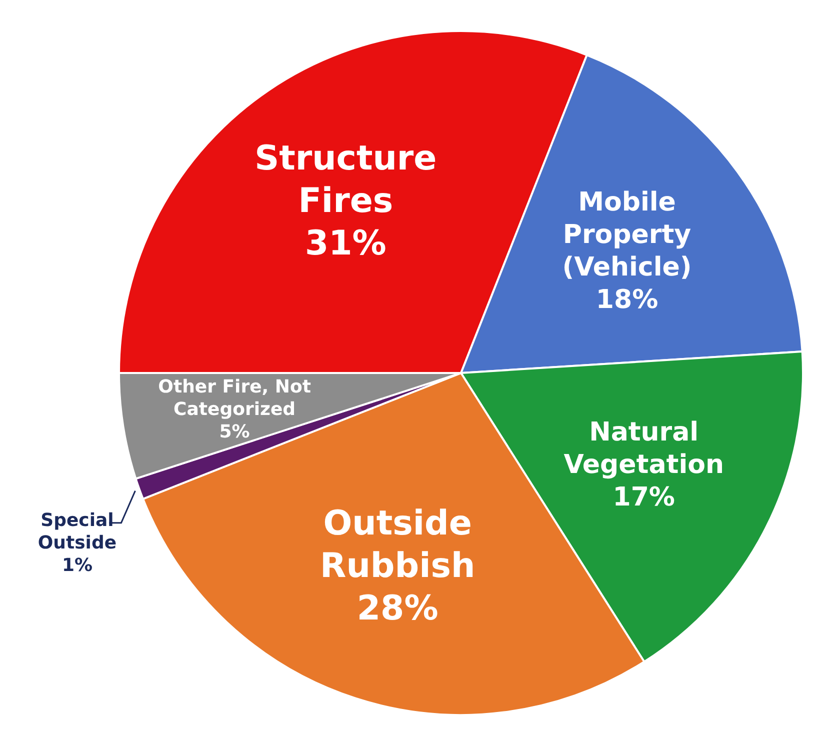 The height and width of the screenshot is (746, 832). What do you see at coordinates (345, 244) in the screenshot?
I see `data-label: 31%` at bounding box center [345, 244].